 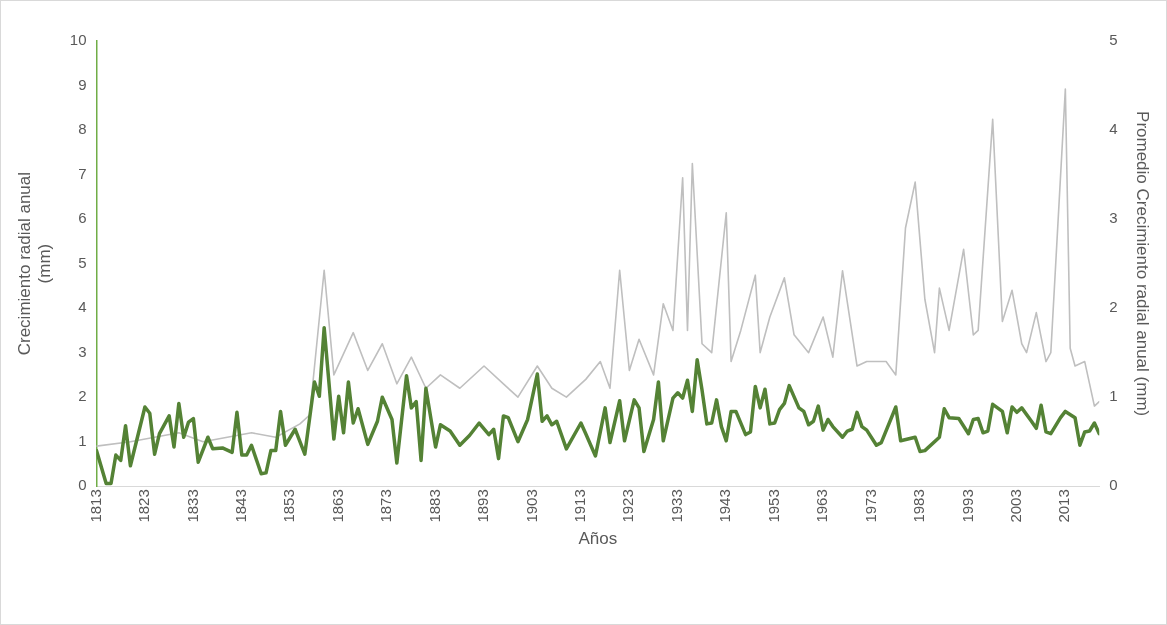 What do you see at coordinates (1113, 396) in the screenshot?
I see `y2-tick-label: 1` at bounding box center [1113, 396].